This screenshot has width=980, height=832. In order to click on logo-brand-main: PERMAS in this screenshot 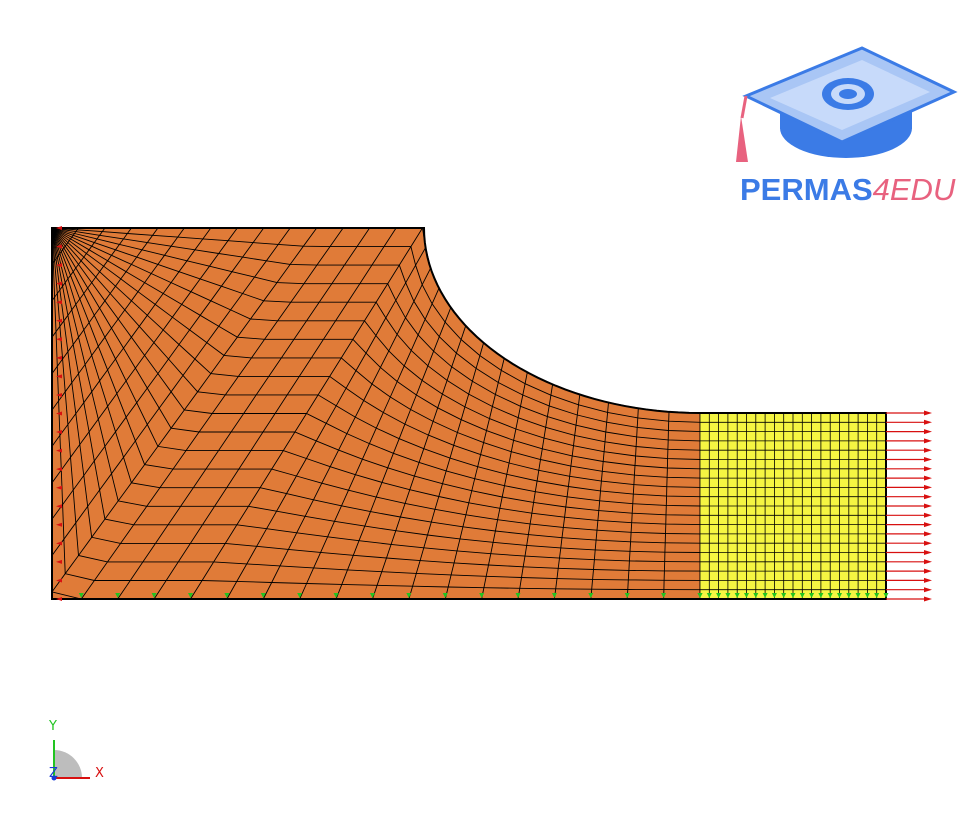, I will do `click(806, 189)`.